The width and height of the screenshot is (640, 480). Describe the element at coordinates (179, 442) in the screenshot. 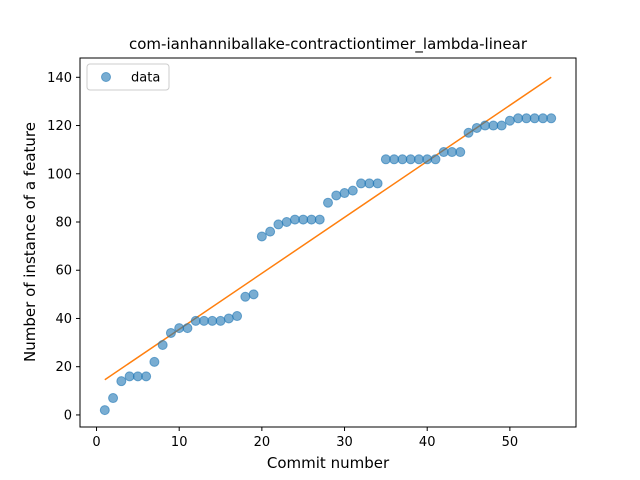

I see `x-tick-label: 10` at that location.